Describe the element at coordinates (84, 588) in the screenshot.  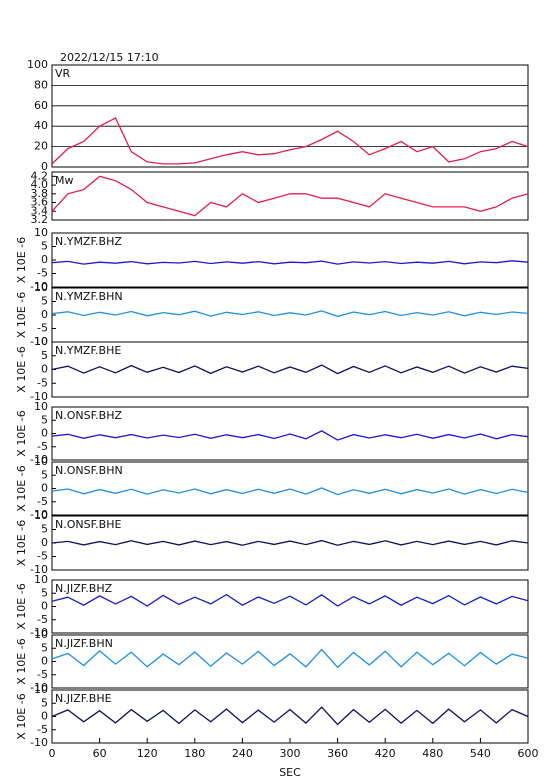
I see `panel-label: N.JIZF.BHZ` at that location.